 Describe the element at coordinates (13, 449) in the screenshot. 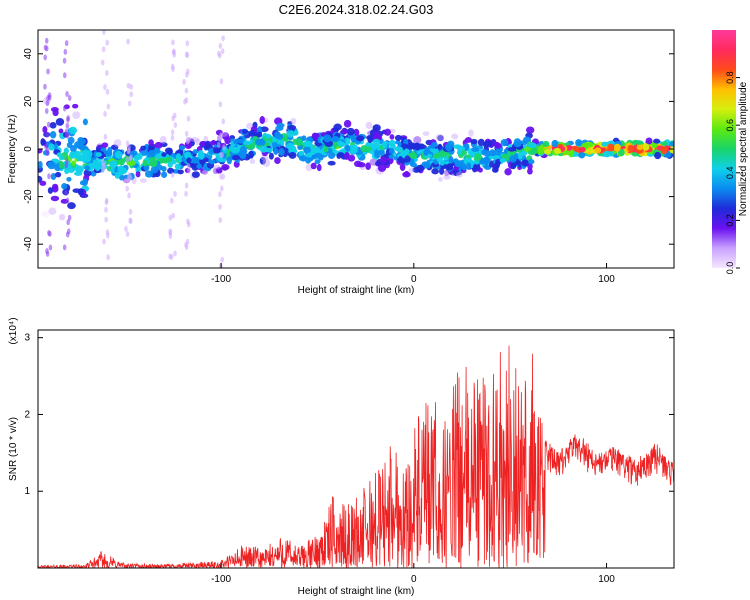

I see `snr-y-label: SNR (10 * v/v)` at that location.